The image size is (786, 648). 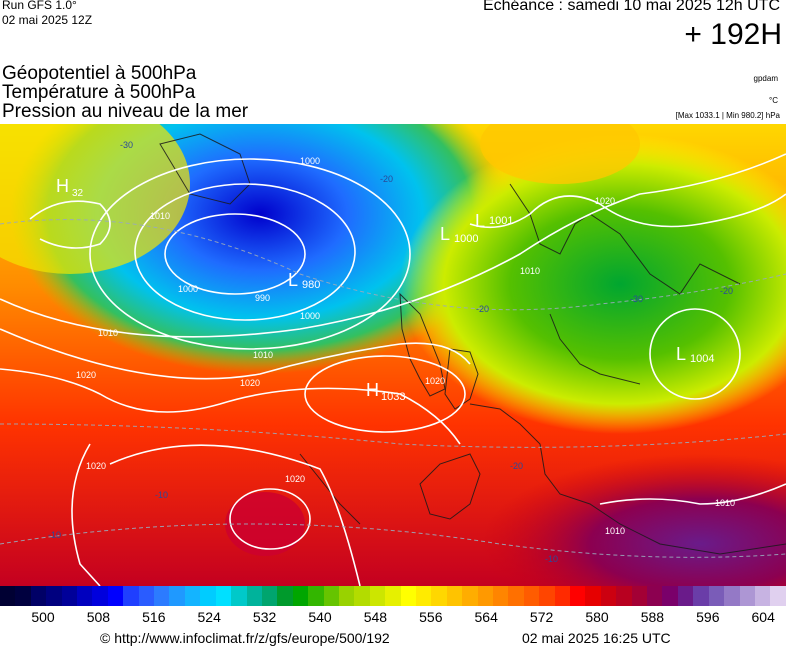 What do you see at coordinates (99, 92) in the screenshot?
I see `title-temperature: Température à 500hPa` at bounding box center [99, 92].